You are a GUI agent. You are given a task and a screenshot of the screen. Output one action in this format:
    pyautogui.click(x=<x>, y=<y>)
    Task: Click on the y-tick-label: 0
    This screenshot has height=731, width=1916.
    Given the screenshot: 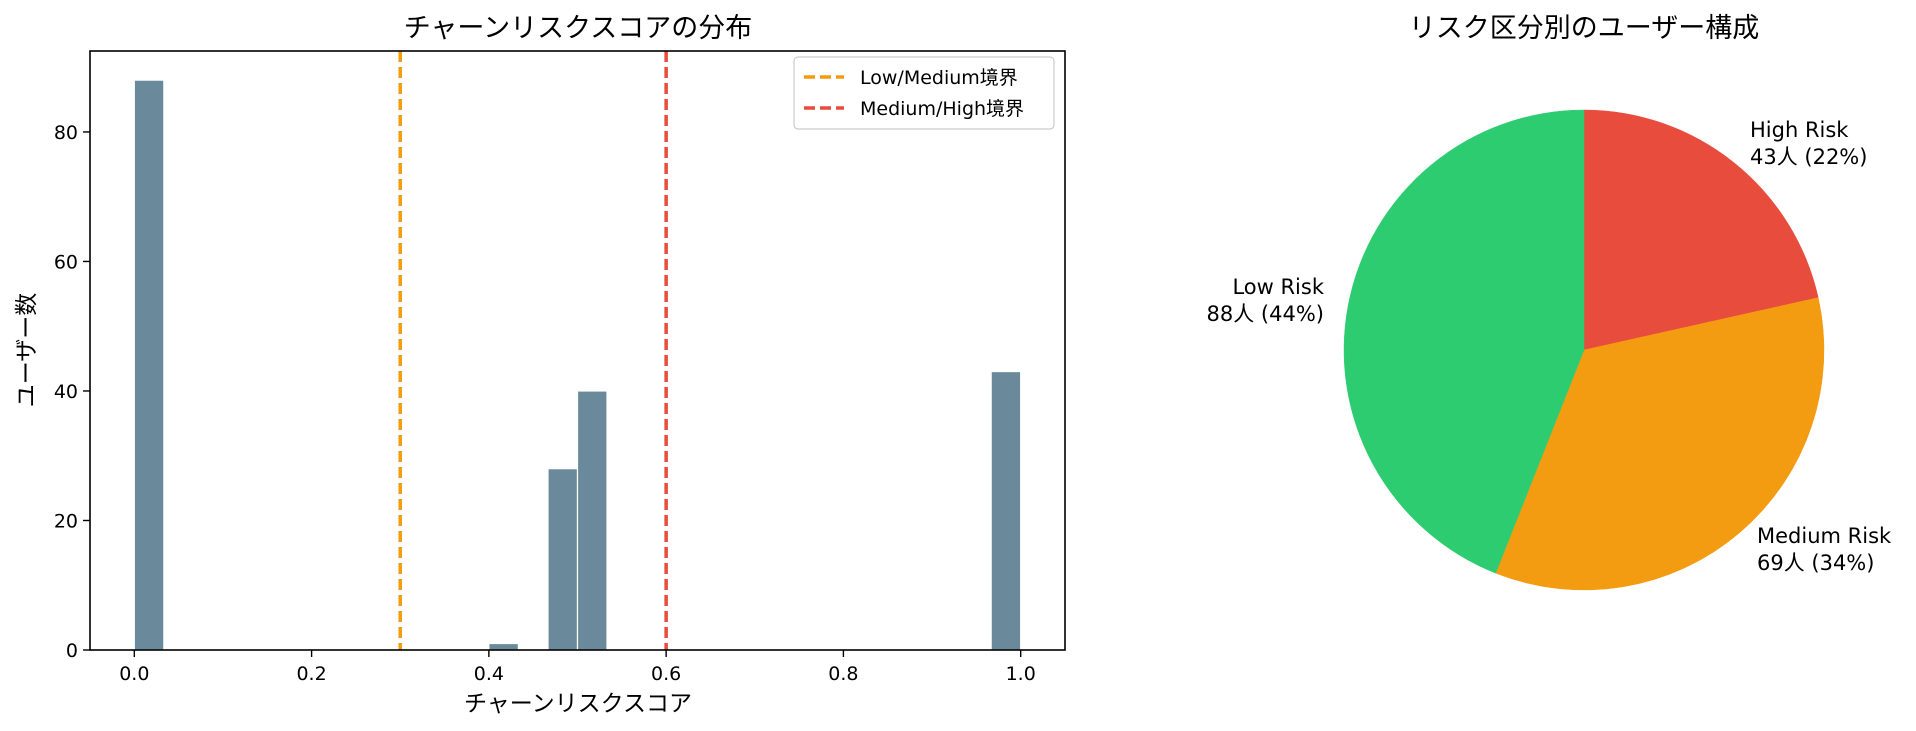 What is the action you would take?
    pyautogui.click(x=72, y=651)
    